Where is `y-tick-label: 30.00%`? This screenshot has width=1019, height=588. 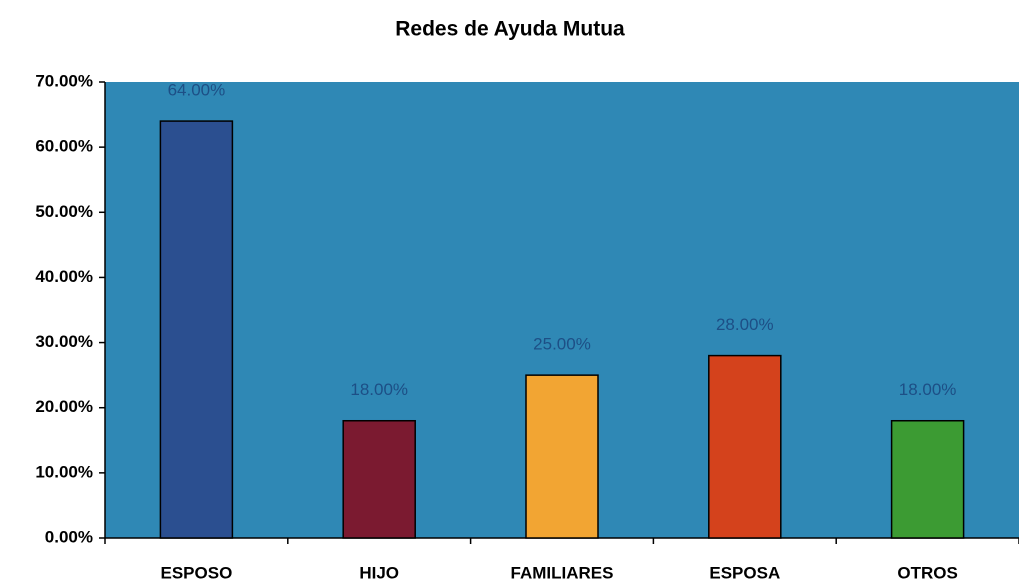
y-tick-label: 30.00% is located at coordinates (64, 341).